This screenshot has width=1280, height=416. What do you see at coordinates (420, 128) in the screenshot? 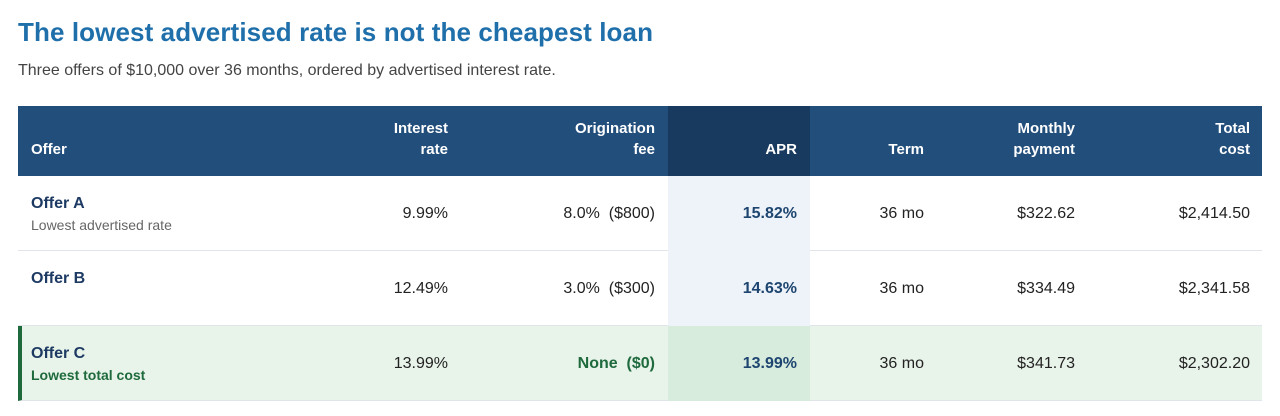
I see `header-rate-line1: Interest` at bounding box center [420, 128].